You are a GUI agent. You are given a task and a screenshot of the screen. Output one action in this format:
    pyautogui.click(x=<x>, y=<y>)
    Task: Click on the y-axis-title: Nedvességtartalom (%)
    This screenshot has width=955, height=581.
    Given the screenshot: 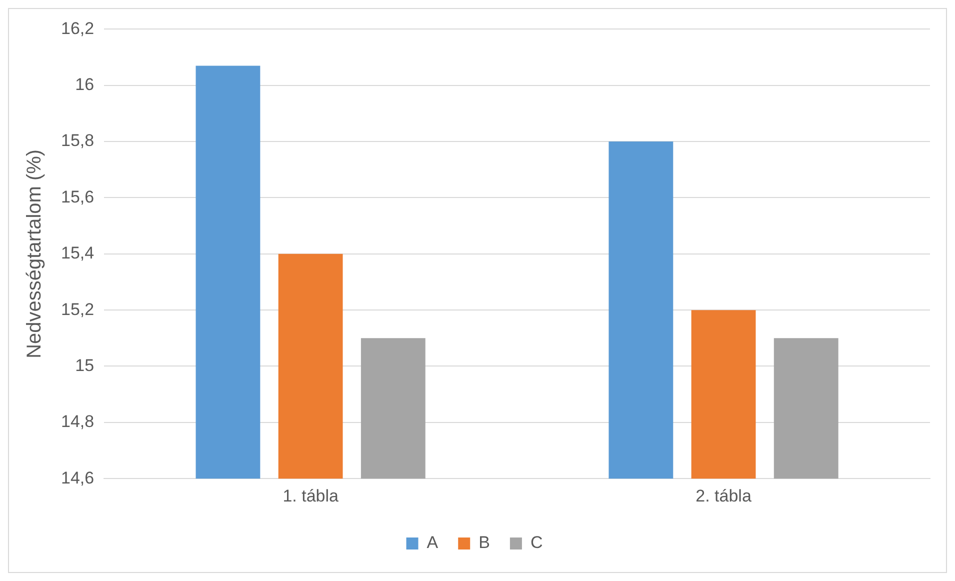 What is the action you would take?
    pyautogui.click(x=35, y=253)
    